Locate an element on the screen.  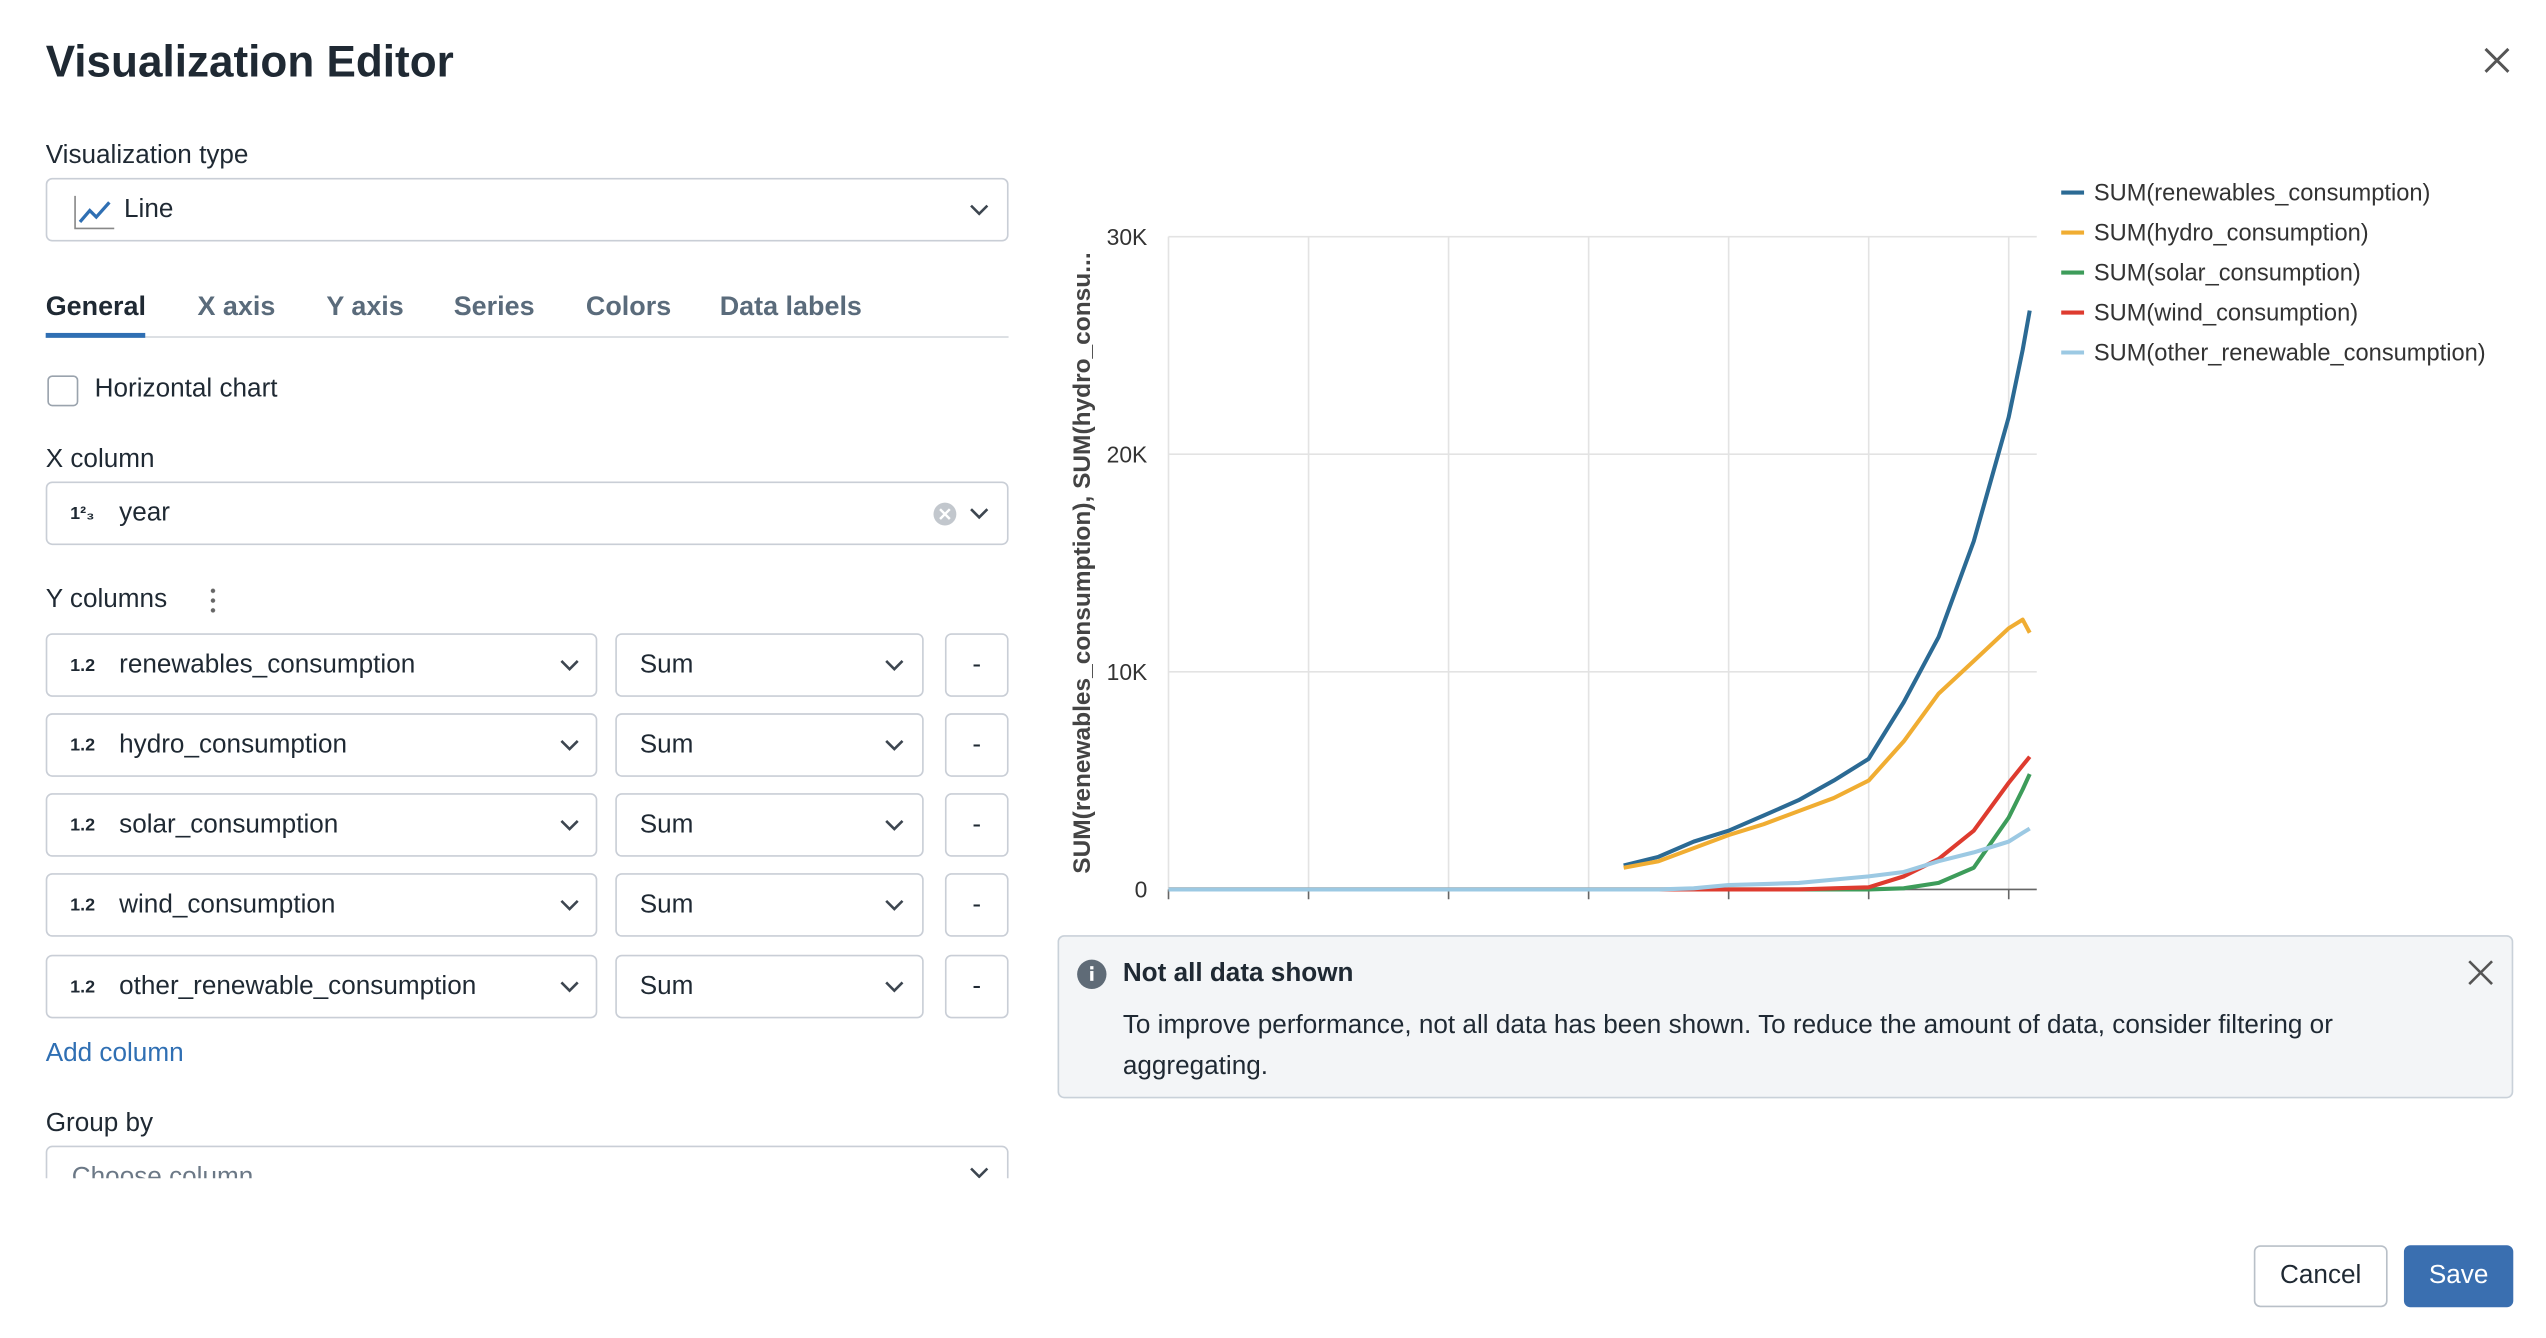
group-by-placeholder: Choose column is located at coordinates (162, 1171).